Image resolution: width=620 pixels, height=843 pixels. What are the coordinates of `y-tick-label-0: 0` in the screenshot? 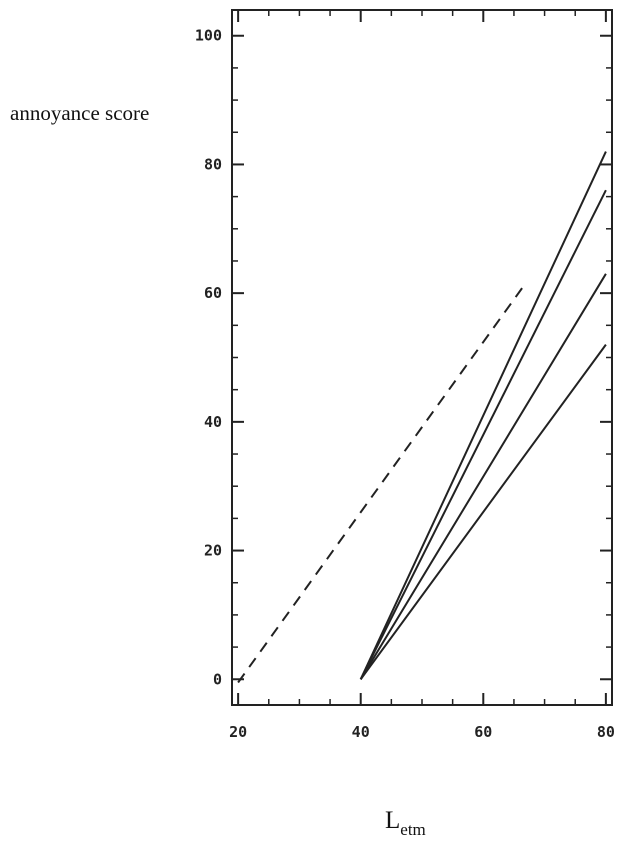 It's located at (217, 679).